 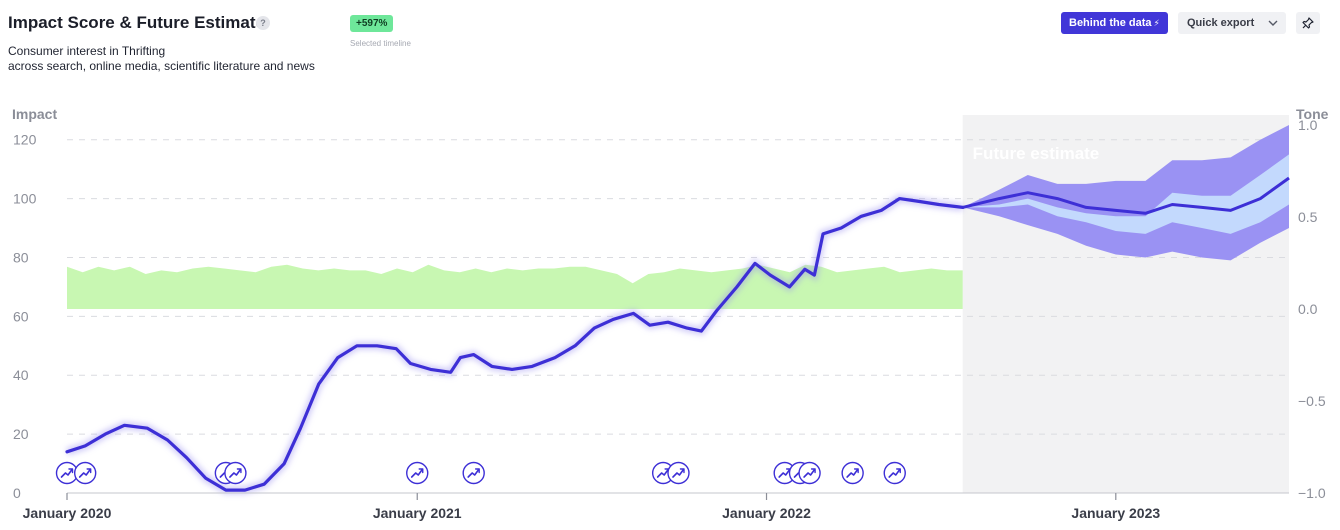 I want to click on left-tick-label: 20, so click(x=21, y=434).